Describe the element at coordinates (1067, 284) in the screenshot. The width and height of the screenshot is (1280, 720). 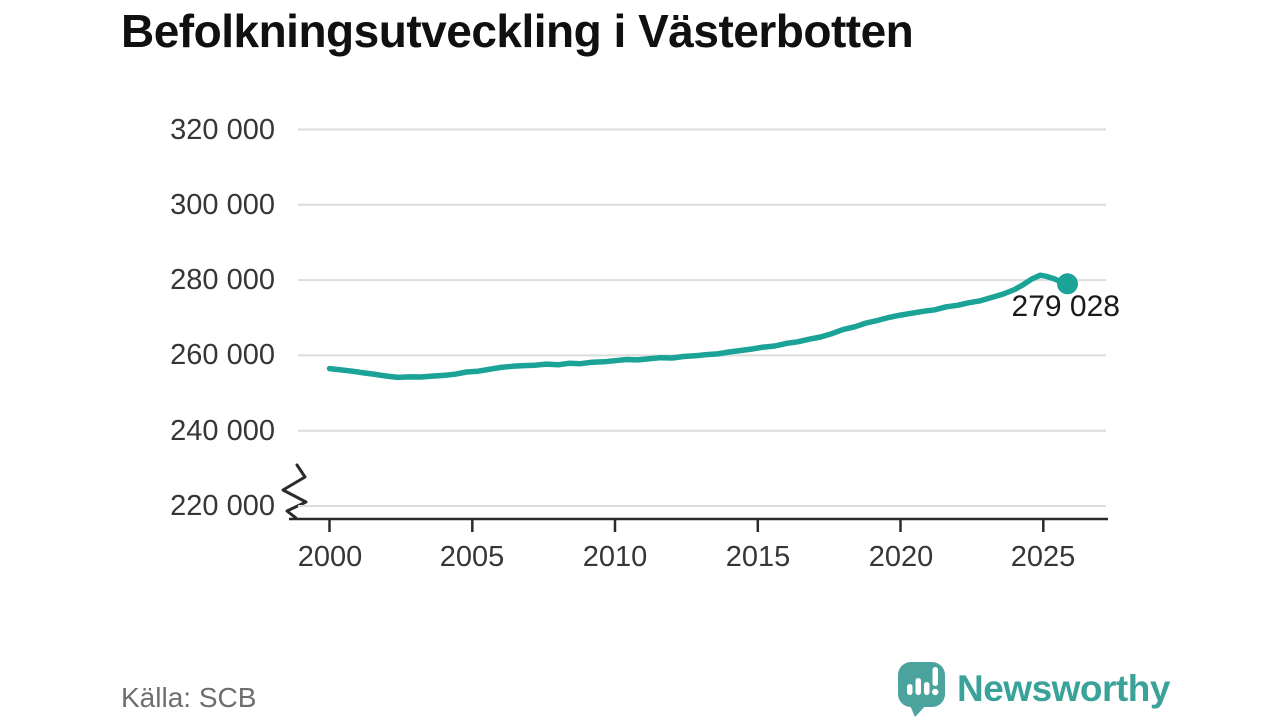
I see `endpoint-dot` at that location.